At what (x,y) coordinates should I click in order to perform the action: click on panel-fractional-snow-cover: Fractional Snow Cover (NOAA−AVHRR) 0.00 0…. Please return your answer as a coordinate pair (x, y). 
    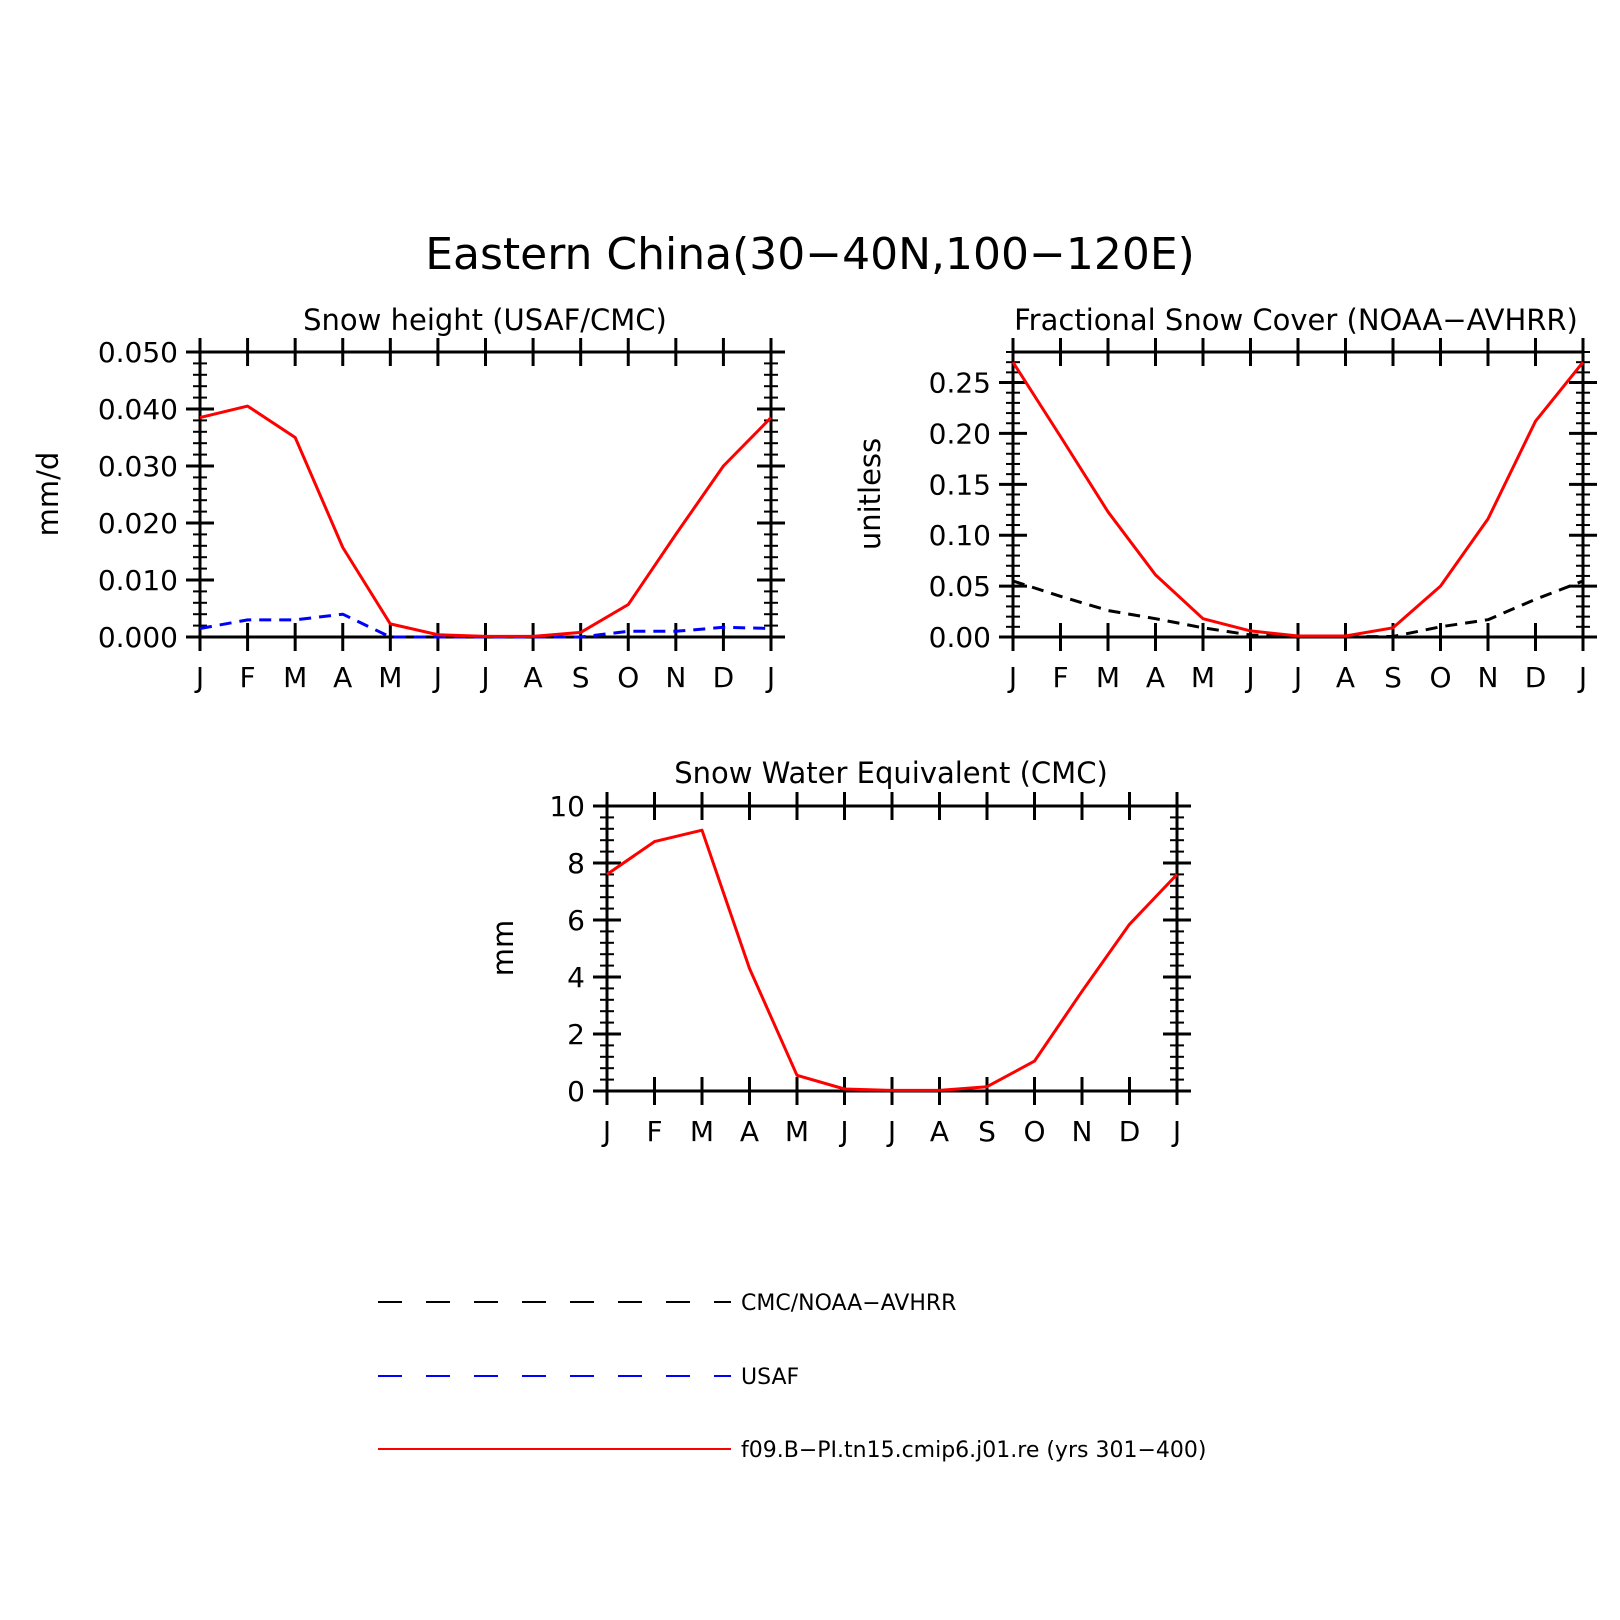
    Looking at the image, I should click on (1225, 498).